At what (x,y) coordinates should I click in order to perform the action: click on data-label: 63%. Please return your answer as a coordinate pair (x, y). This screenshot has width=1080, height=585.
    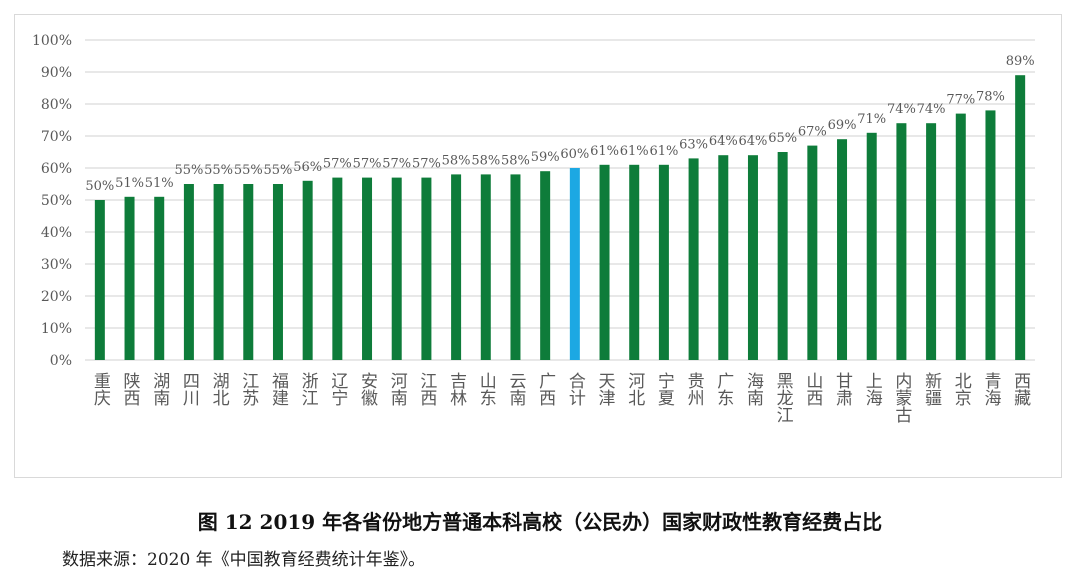
    Looking at the image, I should click on (693, 144).